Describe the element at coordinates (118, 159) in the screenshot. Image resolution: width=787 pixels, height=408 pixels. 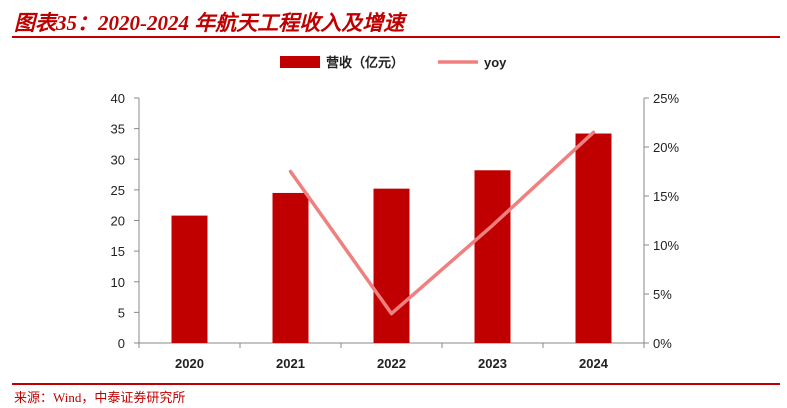
I see `left-tick-label: 30` at that location.